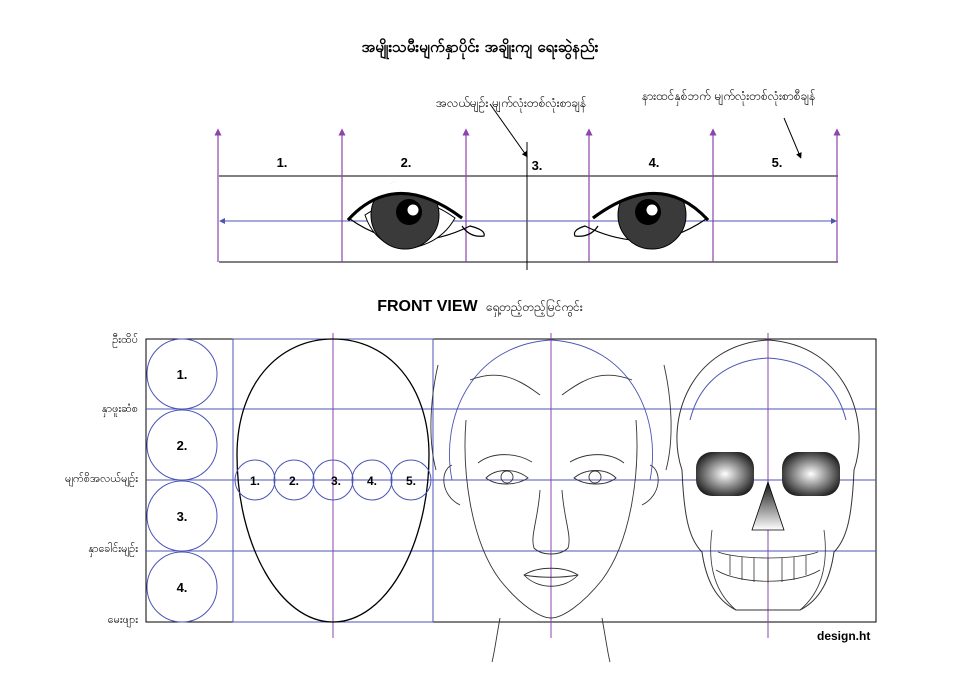 The image size is (960, 686). What do you see at coordinates (101, 478) in the screenshot?
I see `row-label-eye-line: မျက်စိအလယ်မျဉ်း` at bounding box center [101, 478].